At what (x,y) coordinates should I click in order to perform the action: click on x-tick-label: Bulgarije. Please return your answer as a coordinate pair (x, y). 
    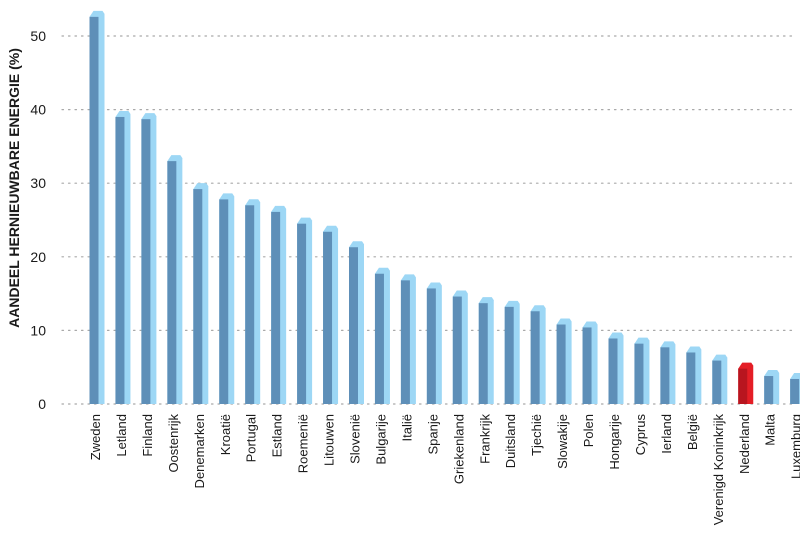
    Looking at the image, I should click on (380, 439).